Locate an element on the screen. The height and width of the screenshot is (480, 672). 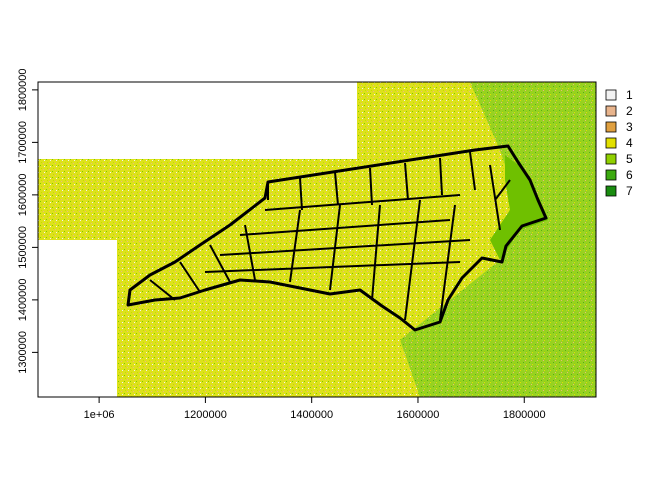
x-axis: 1e+06 1200000 1400000 1600000 1800000 is located at coordinates (315, 409).